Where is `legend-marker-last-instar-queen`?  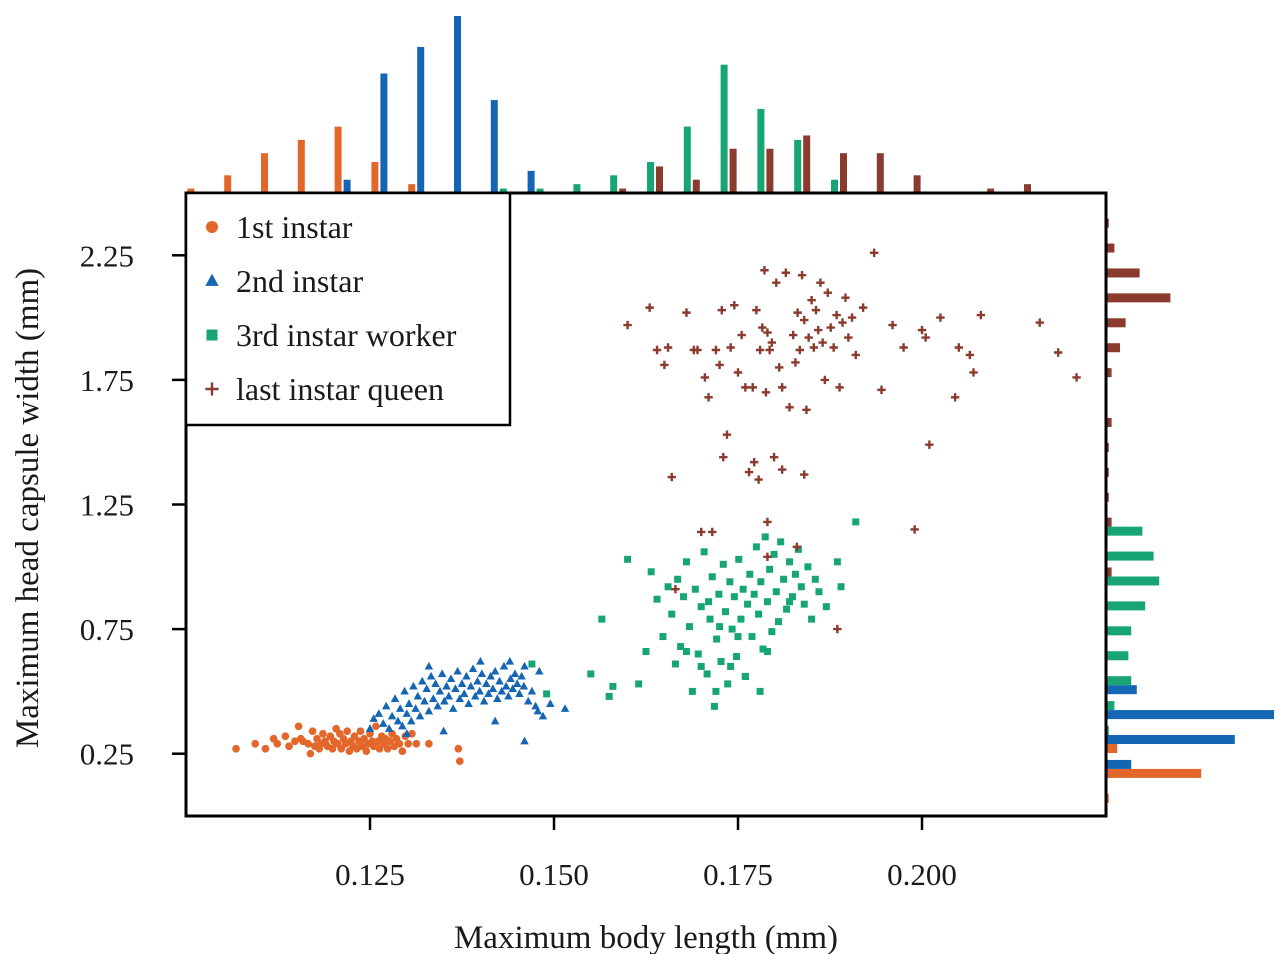 legend-marker-last-instar-queen is located at coordinates (212, 389).